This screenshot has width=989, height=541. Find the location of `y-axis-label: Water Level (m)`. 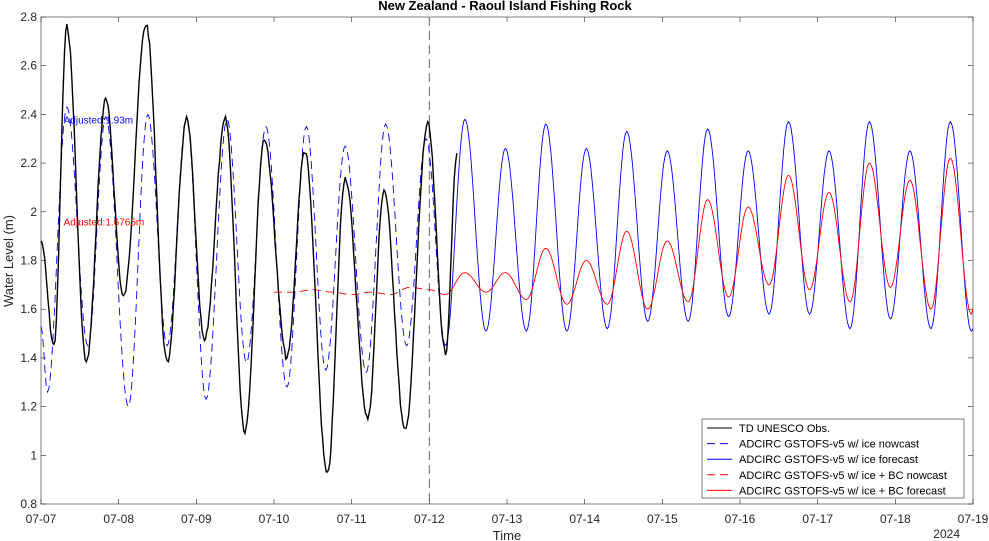

y-axis-label: Water Level (m) is located at coordinates (8, 261).